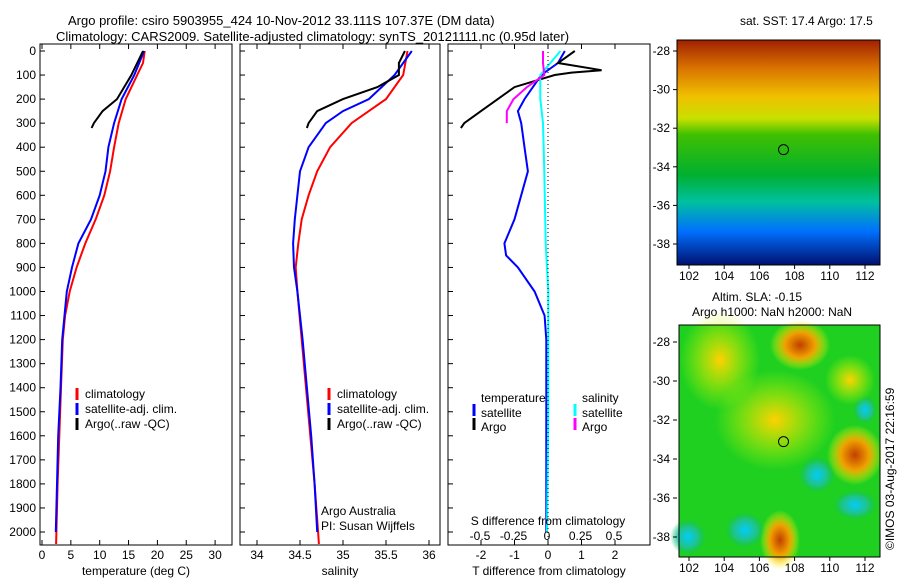 The width and height of the screenshot is (900, 580). Describe the element at coordinates (890, 468) in the screenshot. I see `credit-text: ©IMOS 03-Aug-2017 22:16:59` at that location.